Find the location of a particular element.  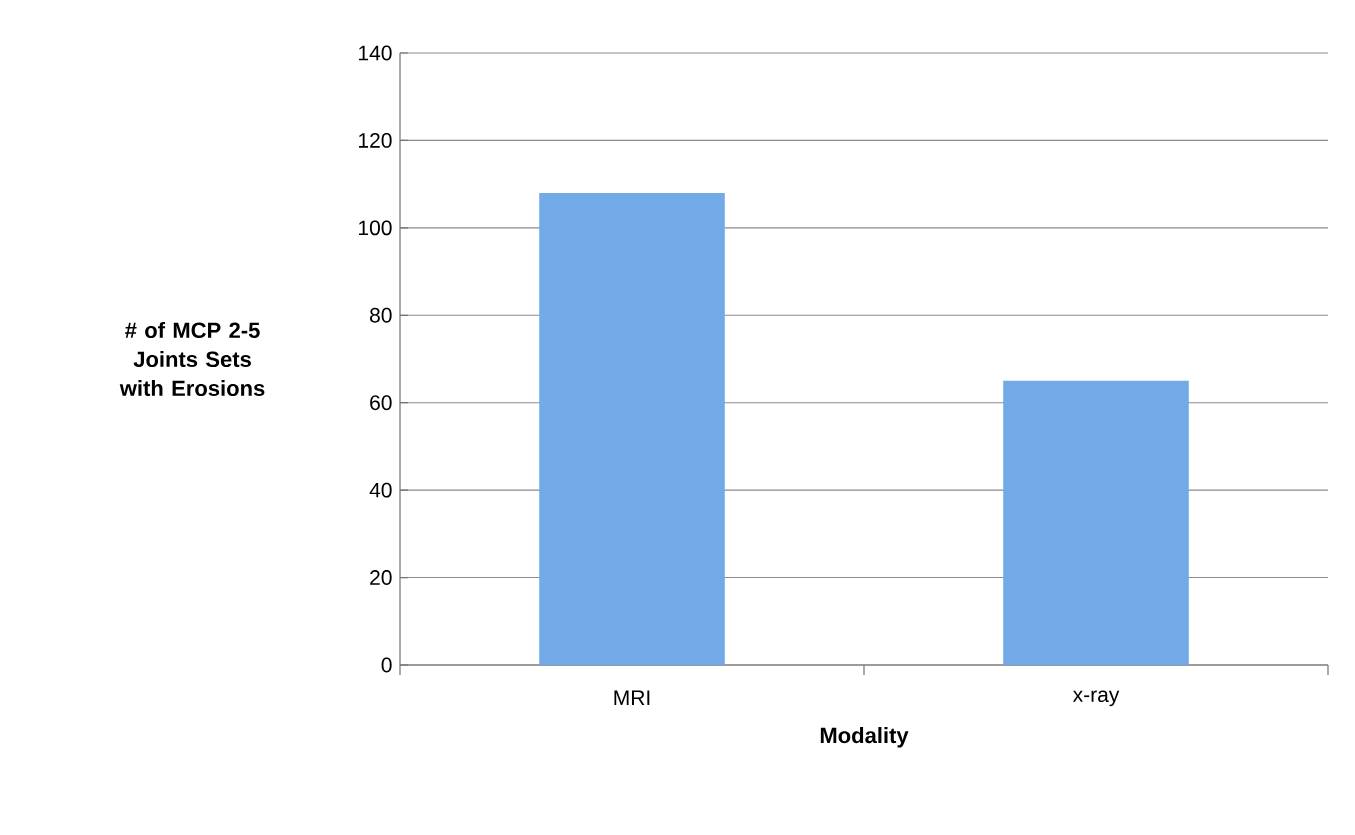

x-axis-title: Modality is located at coordinates (864, 737).